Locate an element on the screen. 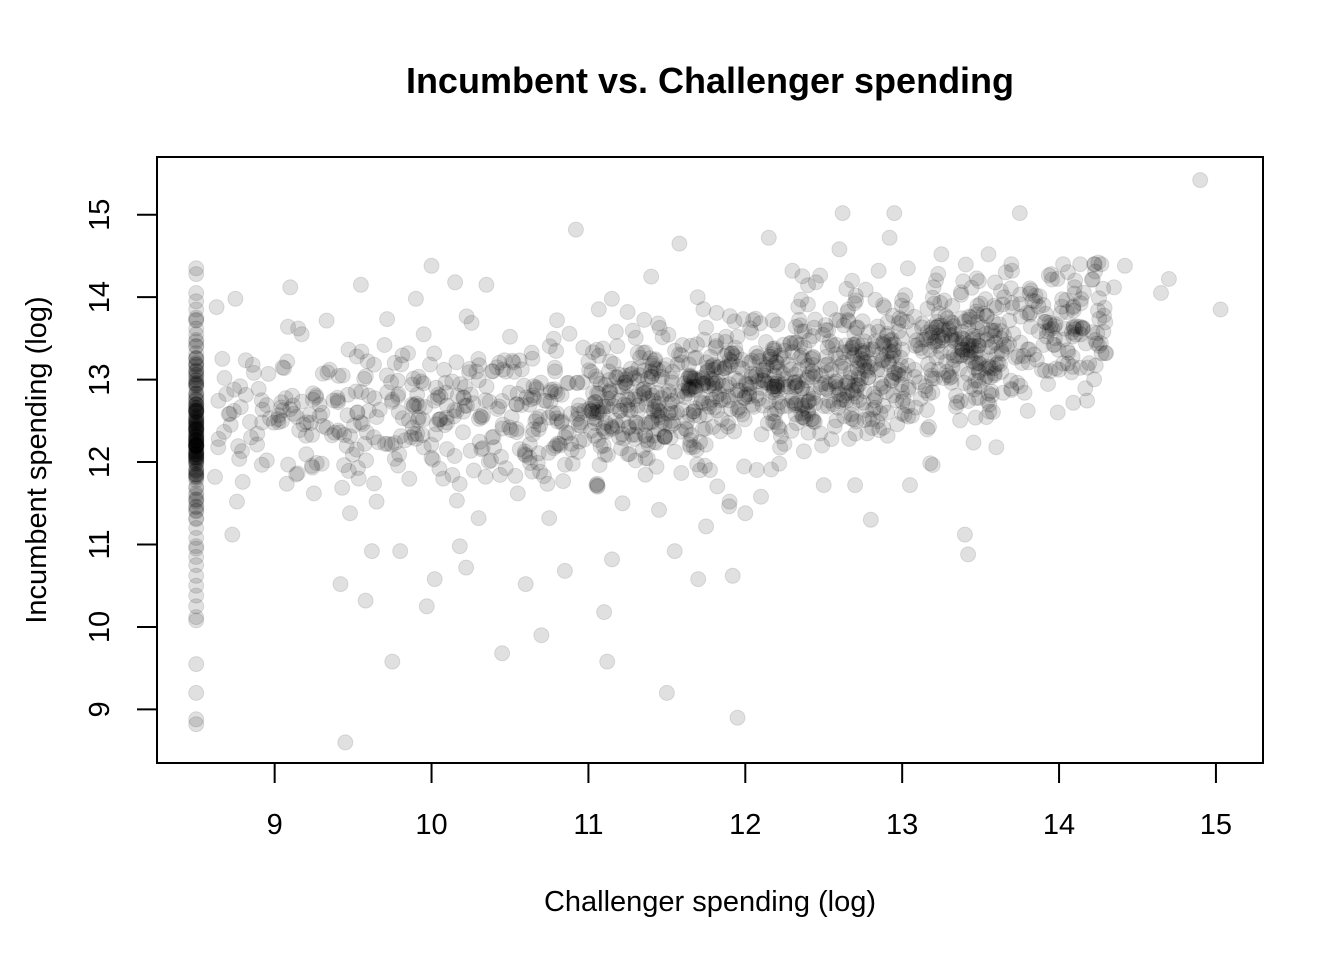 This screenshot has width=1344, height=960. y-tick-label: 13 is located at coordinates (100, 379).